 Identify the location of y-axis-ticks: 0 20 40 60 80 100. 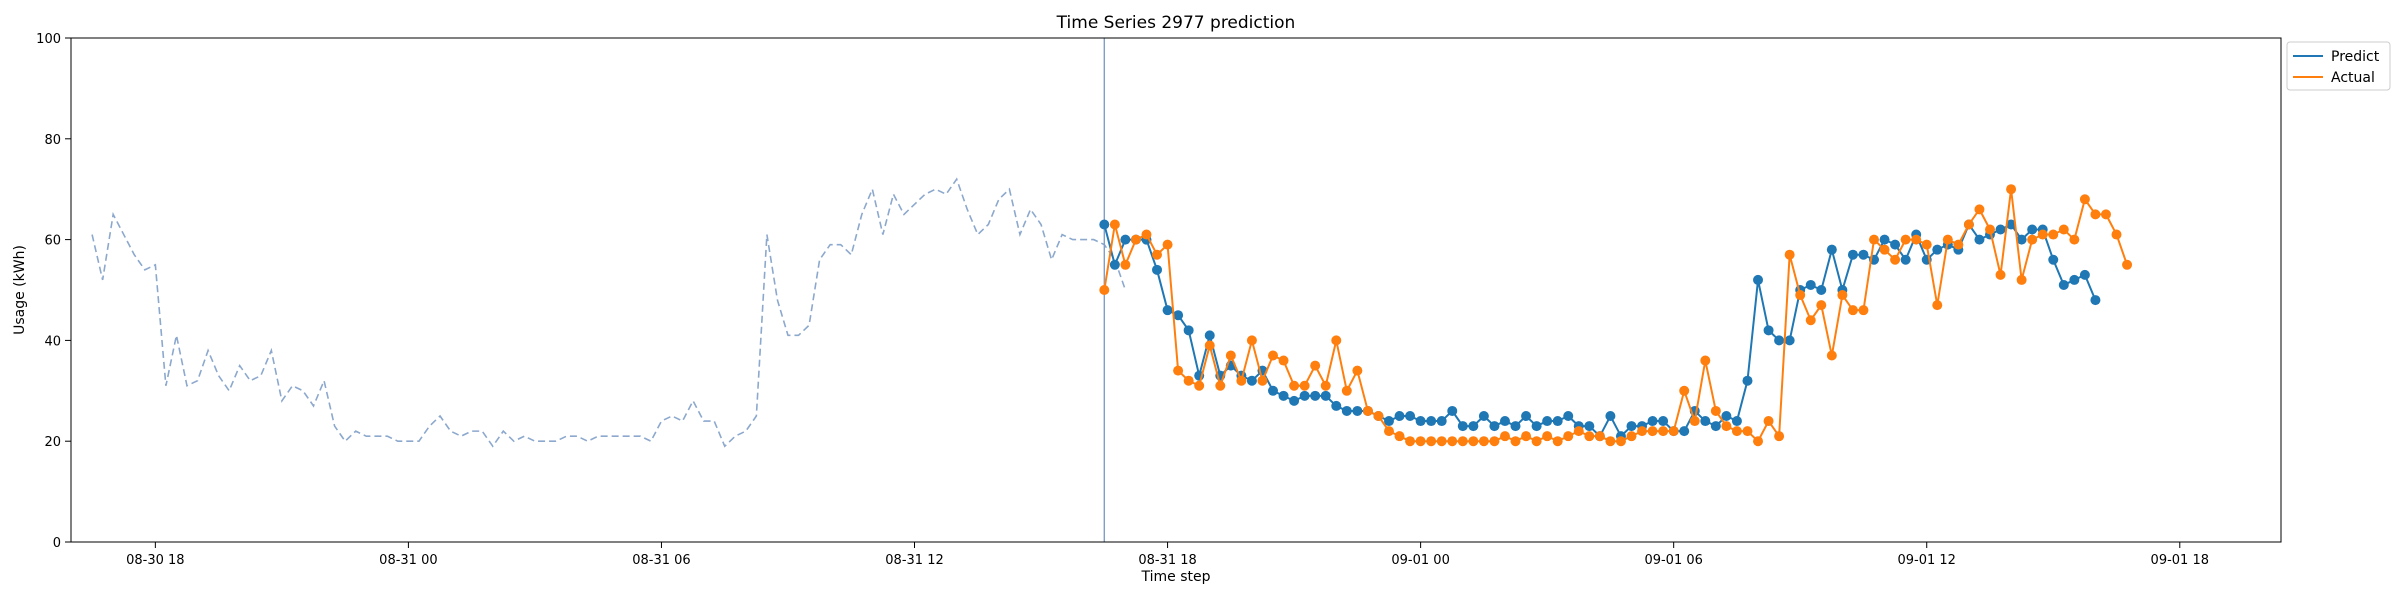
(53, 291).